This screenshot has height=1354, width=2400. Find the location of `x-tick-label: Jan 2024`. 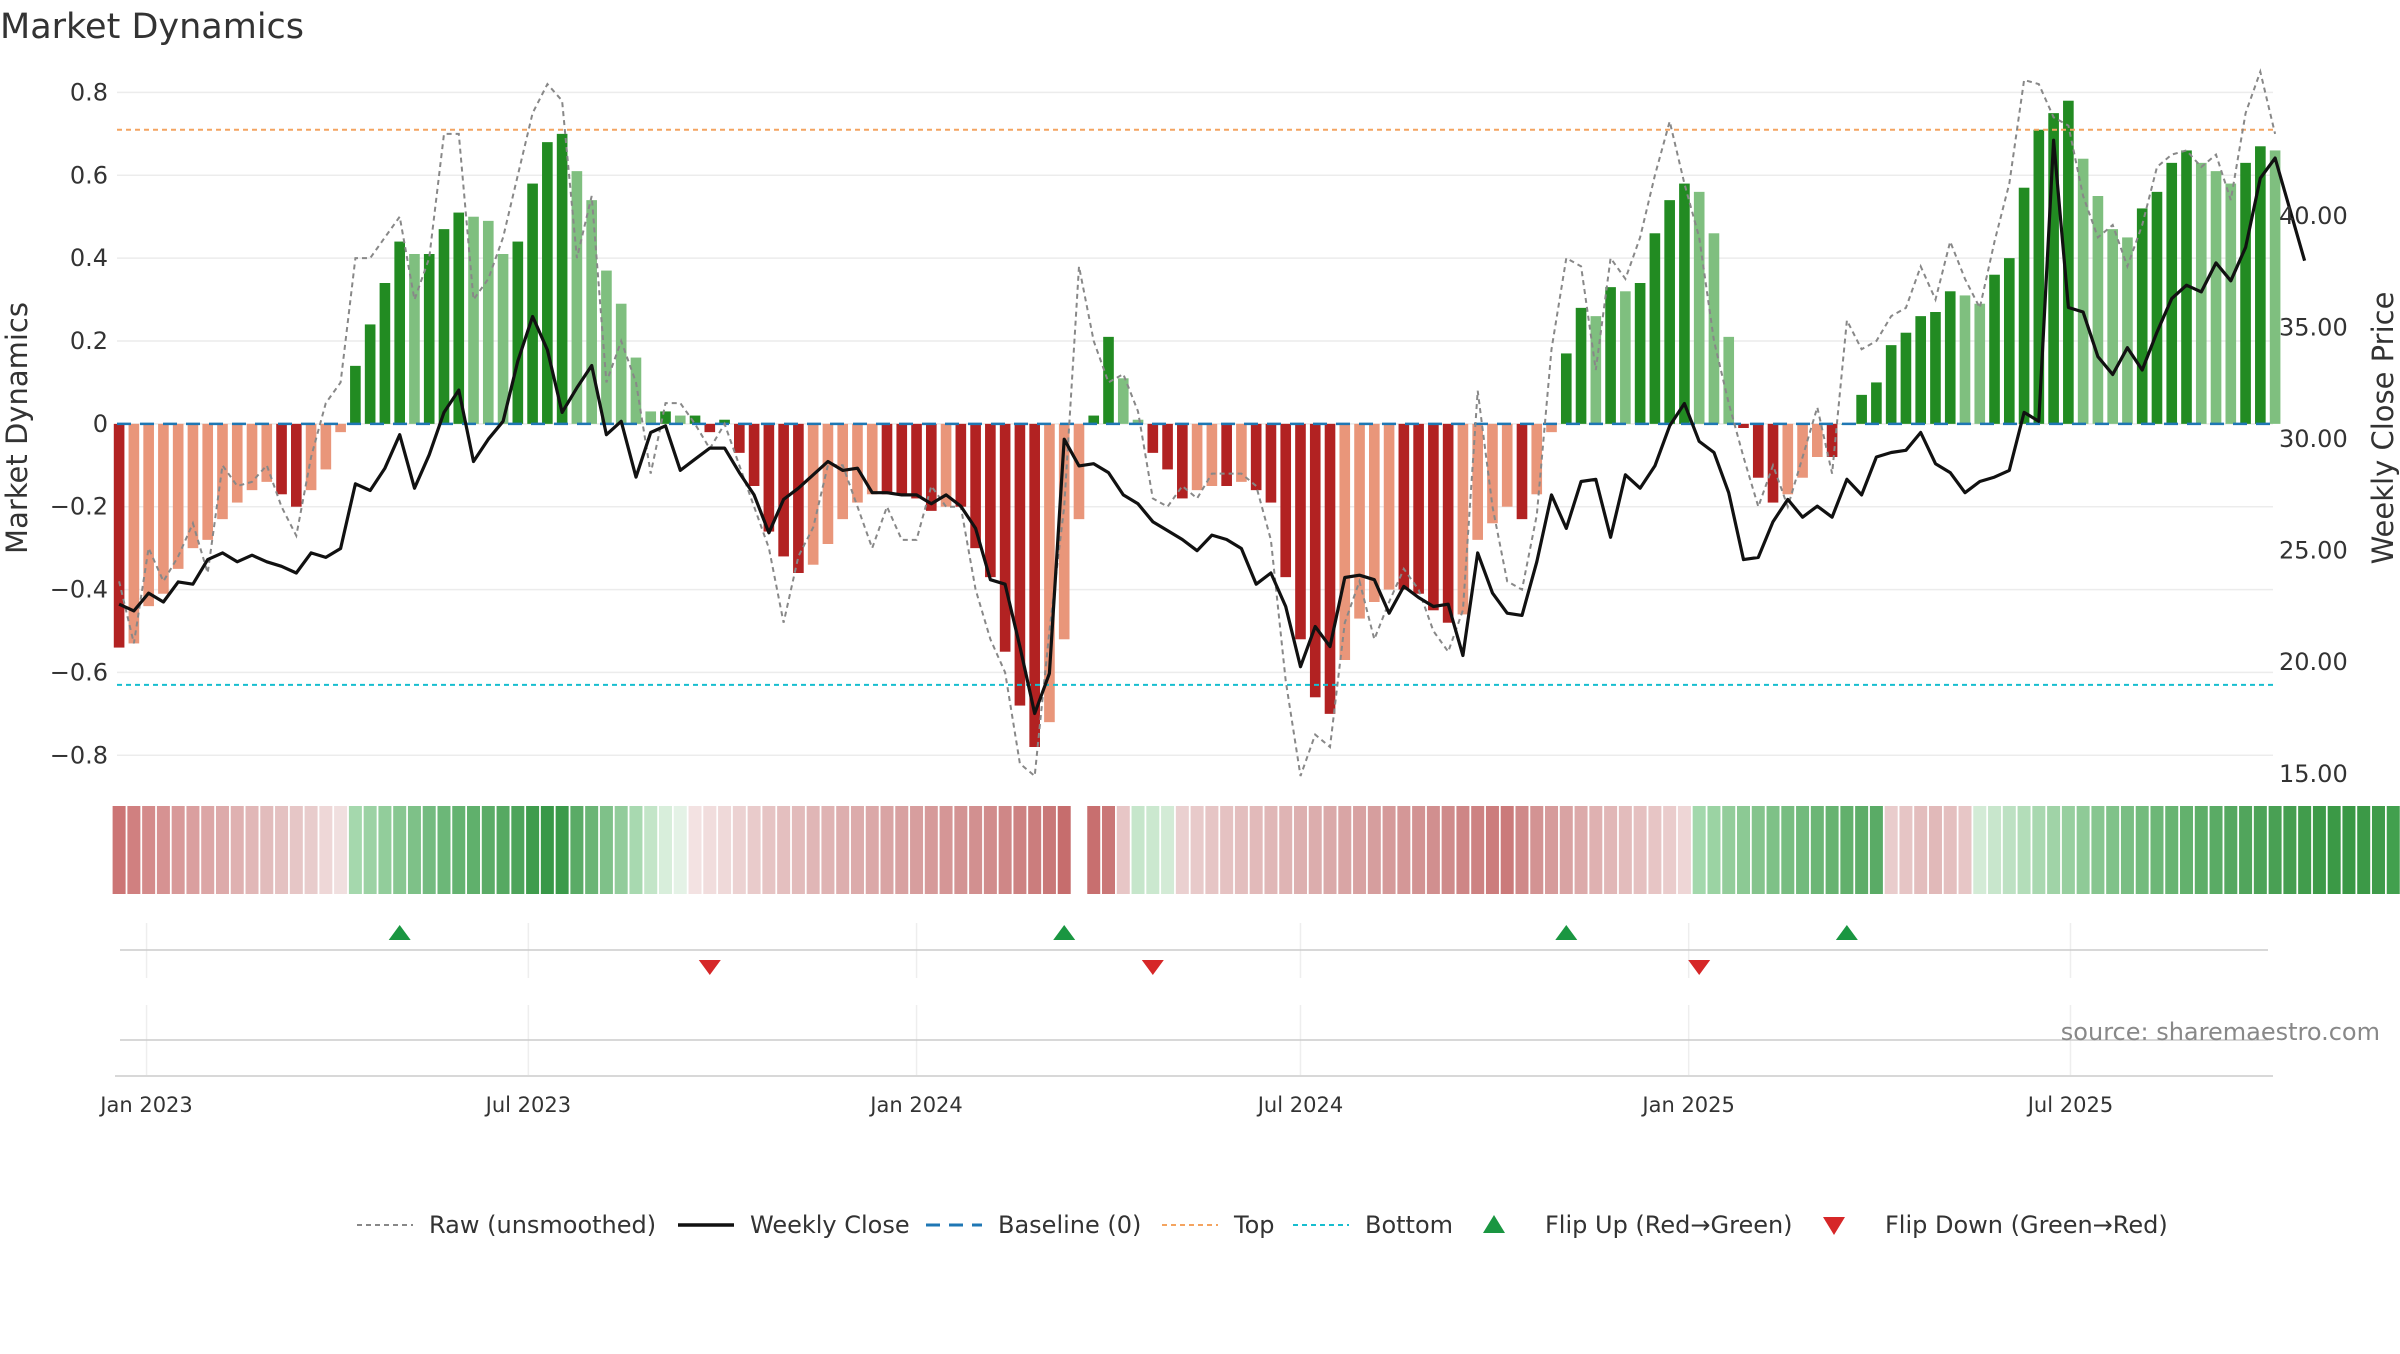

x-tick-label: Jan 2024 is located at coordinates (915, 1105).